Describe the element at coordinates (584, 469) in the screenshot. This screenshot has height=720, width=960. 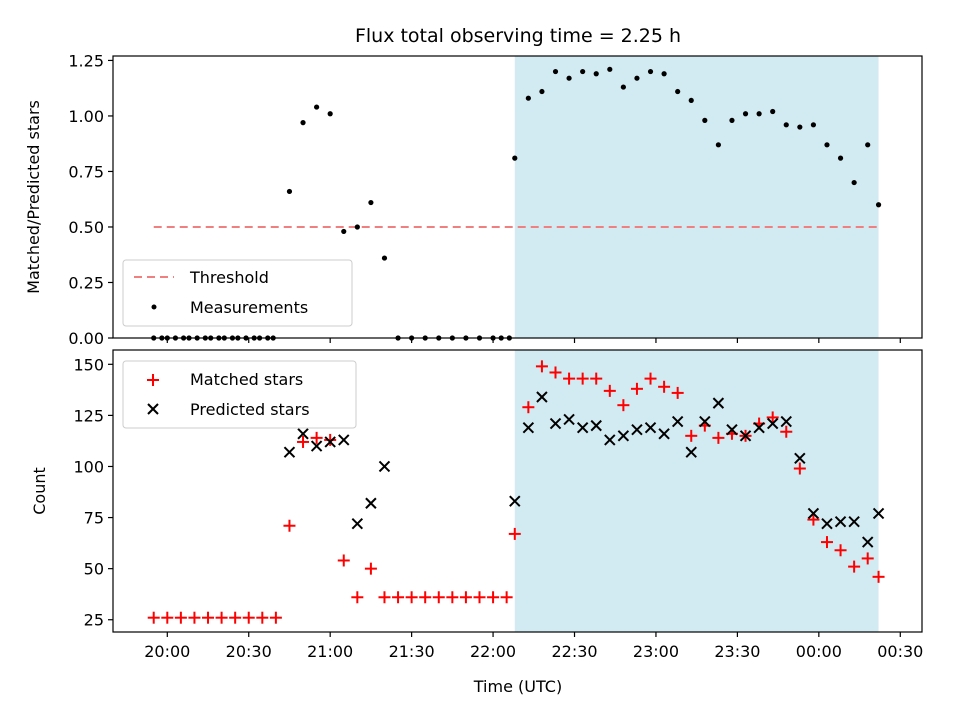
I see `predicted-stars-points` at that location.